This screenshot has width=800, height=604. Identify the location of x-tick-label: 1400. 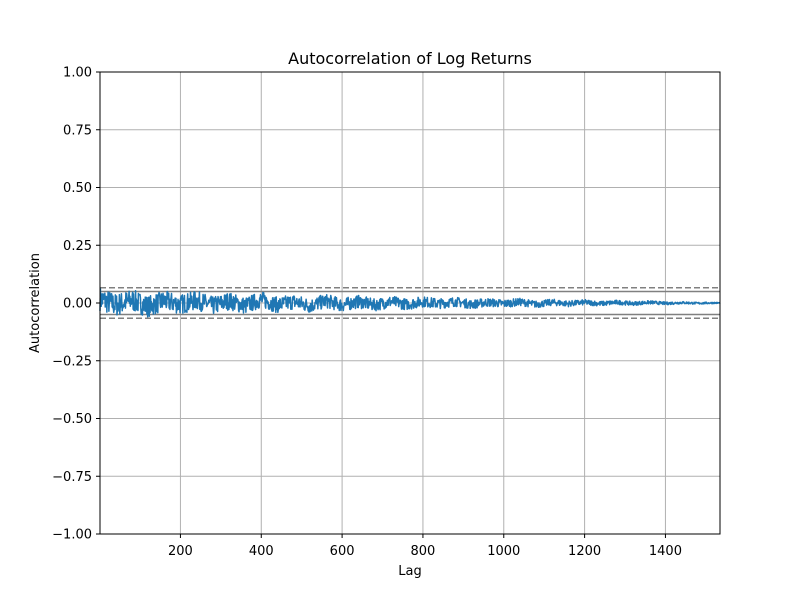
(665, 551).